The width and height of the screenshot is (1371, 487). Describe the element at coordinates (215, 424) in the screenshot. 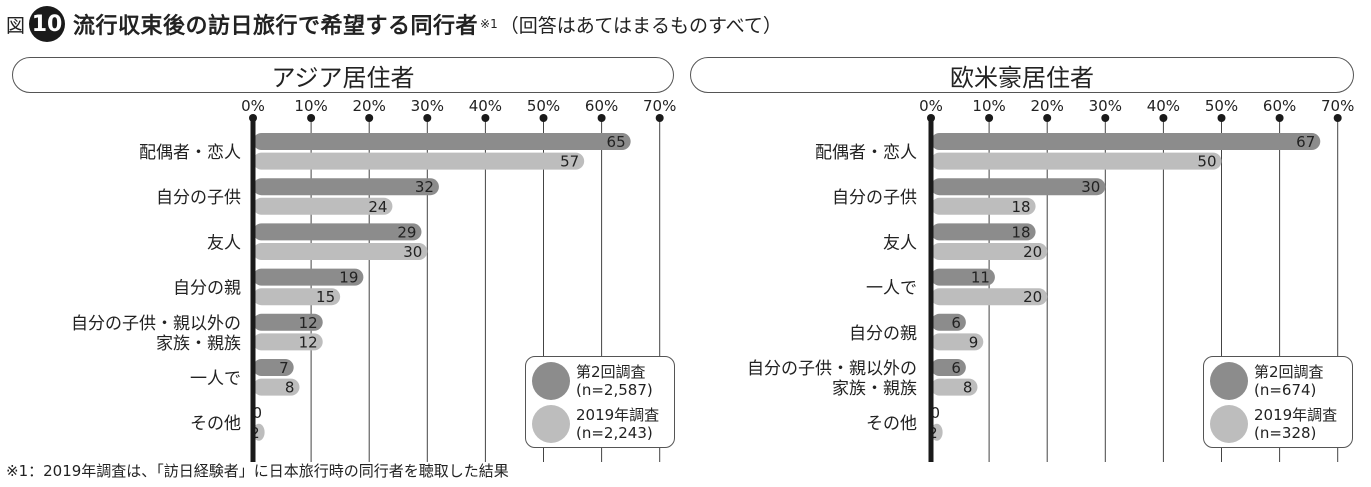

I see `category-label: その他` at that location.